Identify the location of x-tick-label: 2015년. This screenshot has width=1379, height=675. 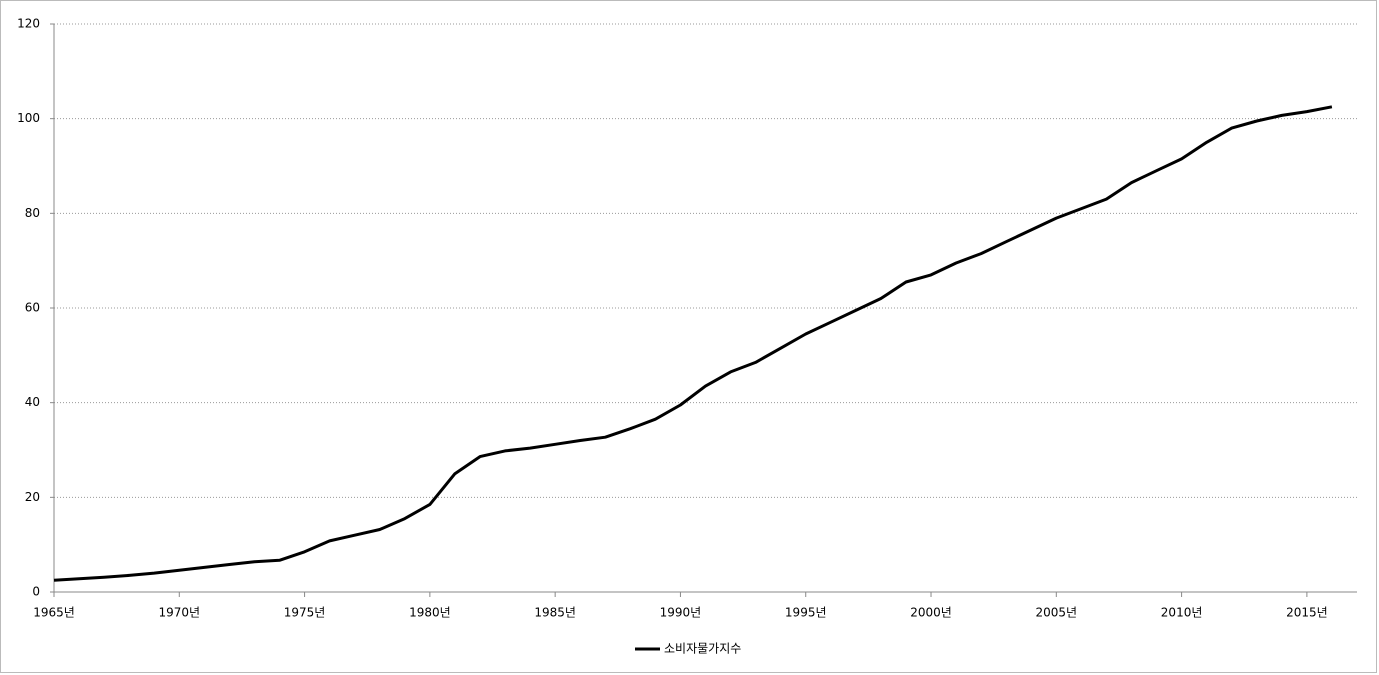
(1307, 613).